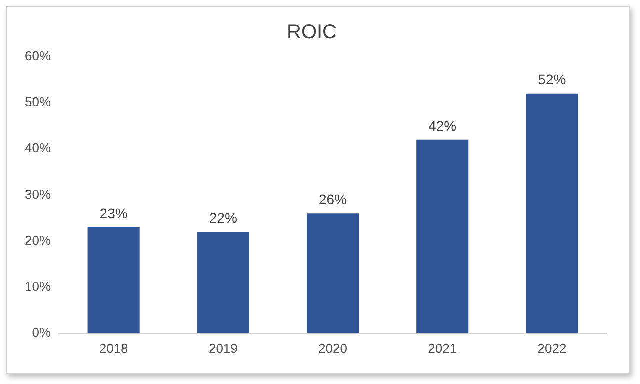  Describe the element at coordinates (333, 199) in the screenshot. I see `data-label: 26%` at that location.